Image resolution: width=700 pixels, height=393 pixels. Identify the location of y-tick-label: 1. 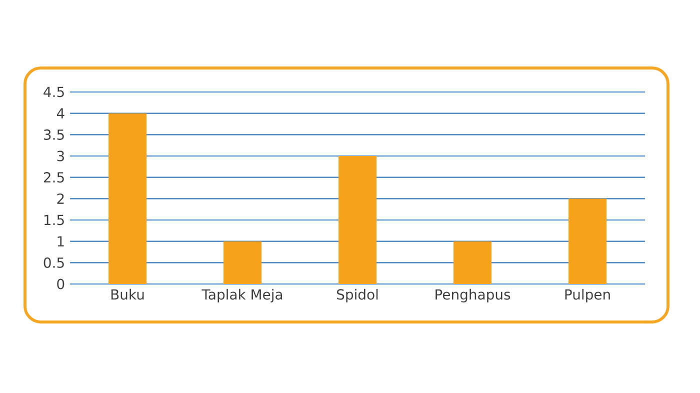
(61, 241).